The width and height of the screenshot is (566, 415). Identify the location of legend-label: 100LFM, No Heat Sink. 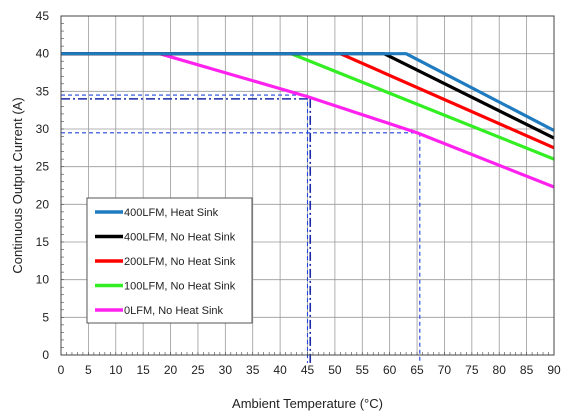
(180, 287).